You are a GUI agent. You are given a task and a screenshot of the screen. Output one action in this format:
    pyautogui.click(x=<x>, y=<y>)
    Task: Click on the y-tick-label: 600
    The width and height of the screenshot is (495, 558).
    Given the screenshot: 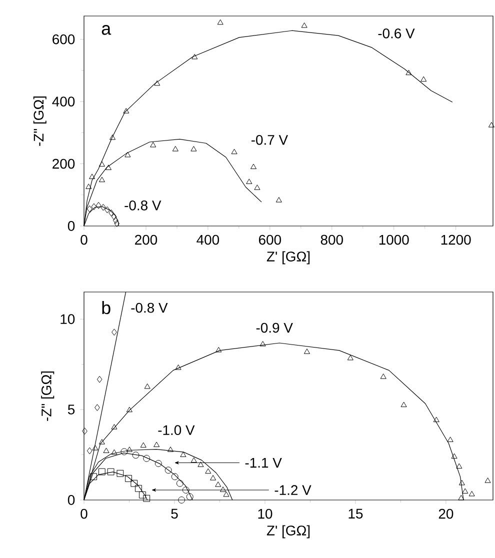 What is the action you would take?
    pyautogui.click(x=63, y=39)
    